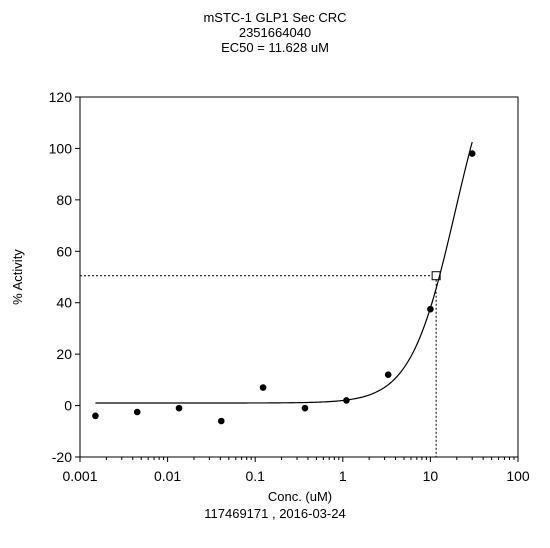 The image size is (550, 548). What do you see at coordinates (64, 251) in the screenshot?
I see `y-tick-label: 60` at bounding box center [64, 251].